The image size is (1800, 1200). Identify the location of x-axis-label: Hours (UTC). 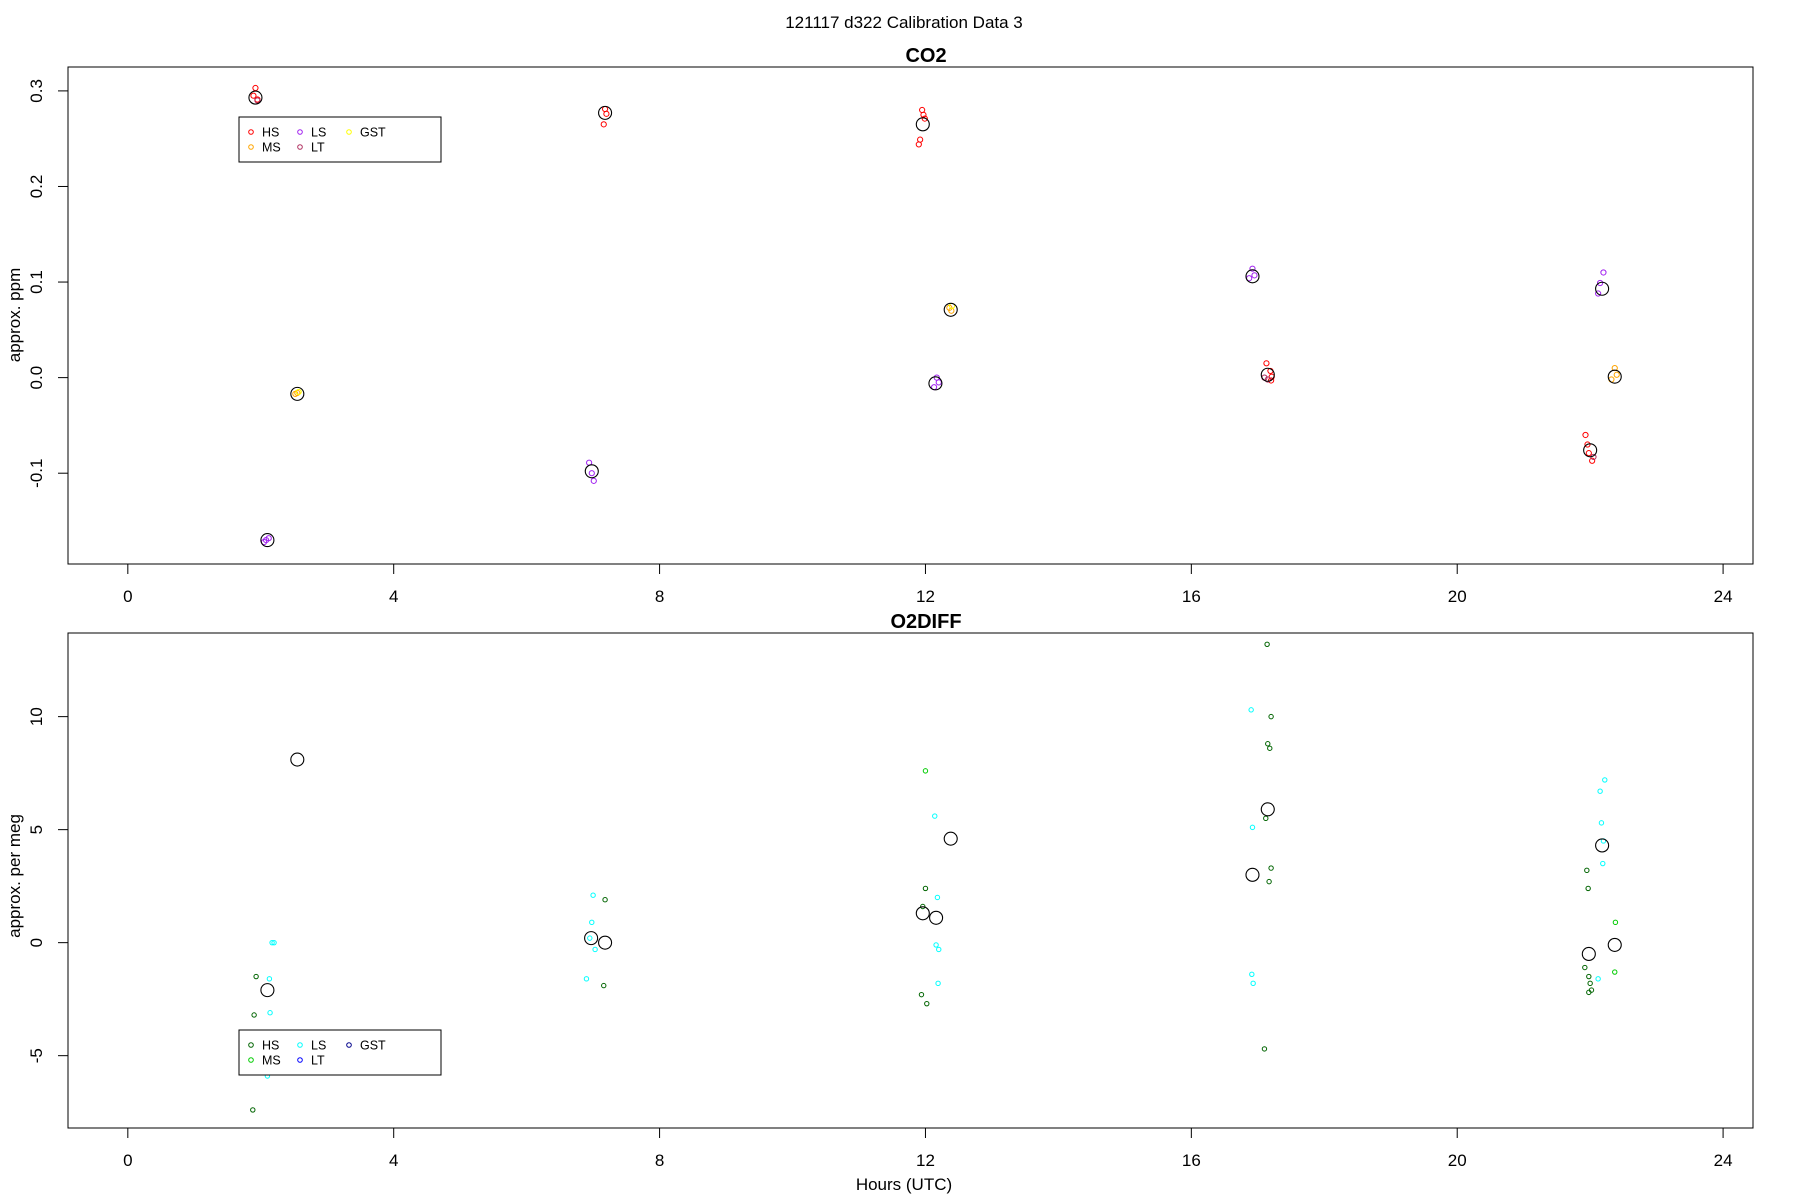
(904, 1184).